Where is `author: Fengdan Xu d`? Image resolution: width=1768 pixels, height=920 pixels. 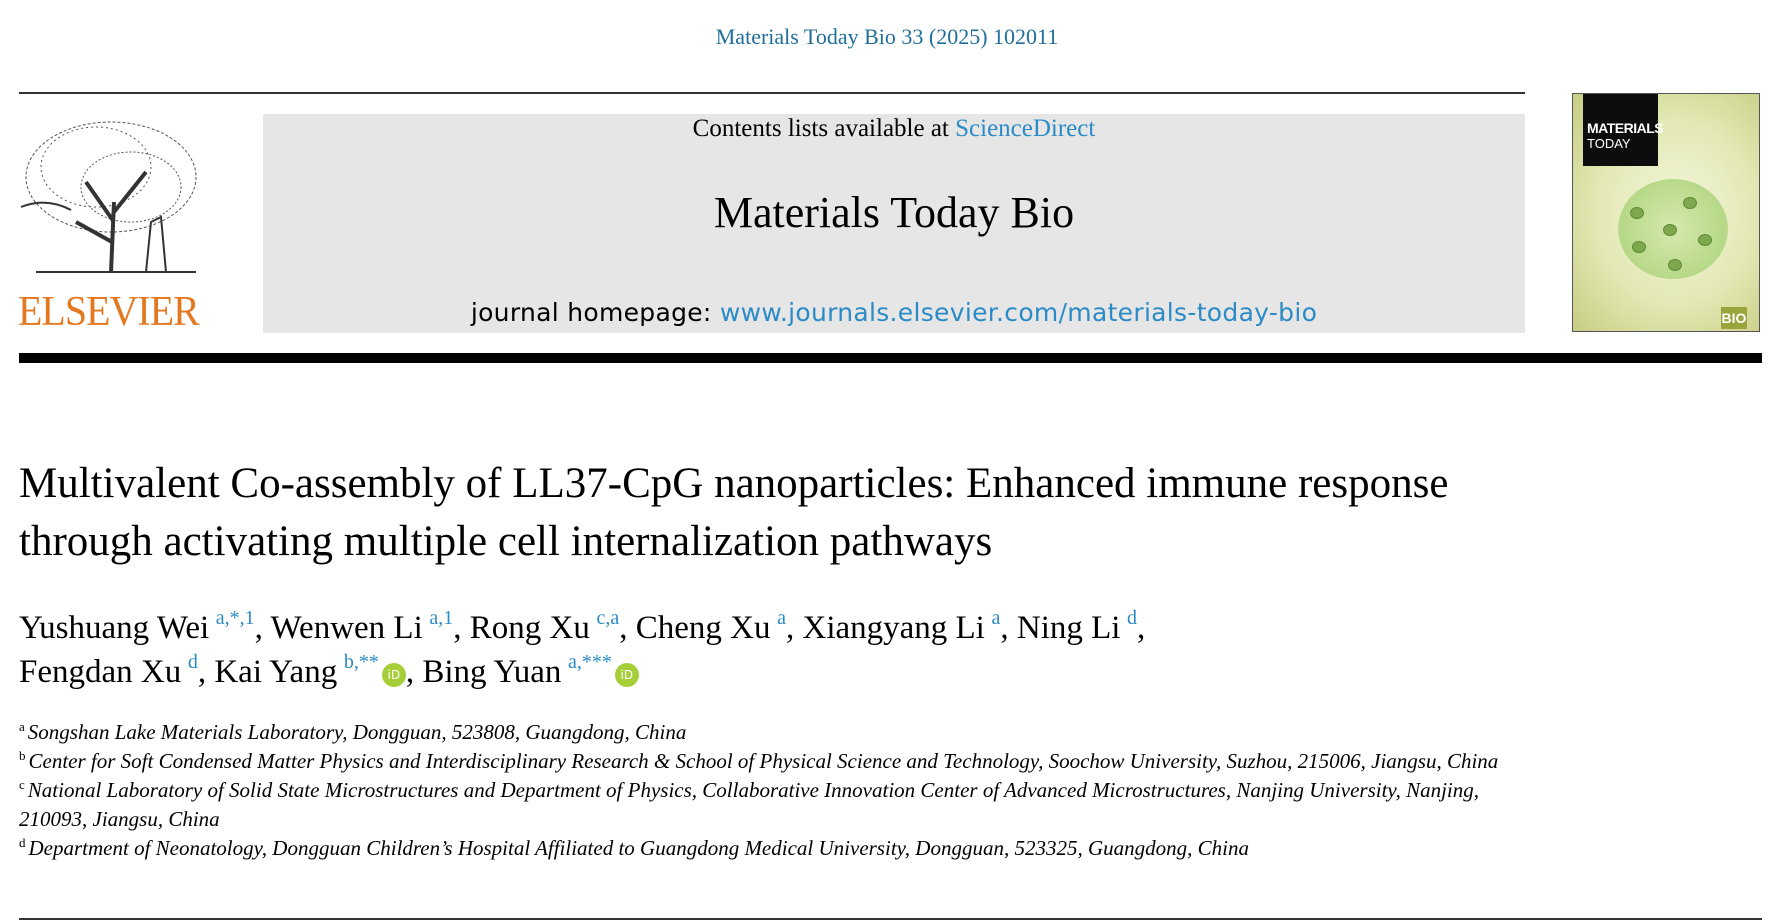 author: Fengdan Xu d is located at coordinates (108, 670).